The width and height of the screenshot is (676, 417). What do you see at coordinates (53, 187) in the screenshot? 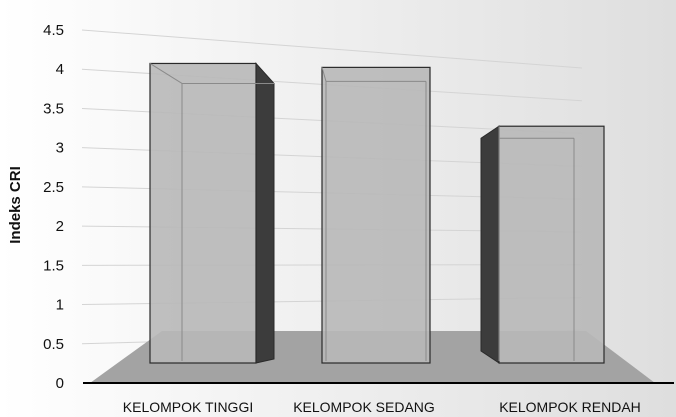
I see `y-tick-label: 2.5` at bounding box center [53, 187].